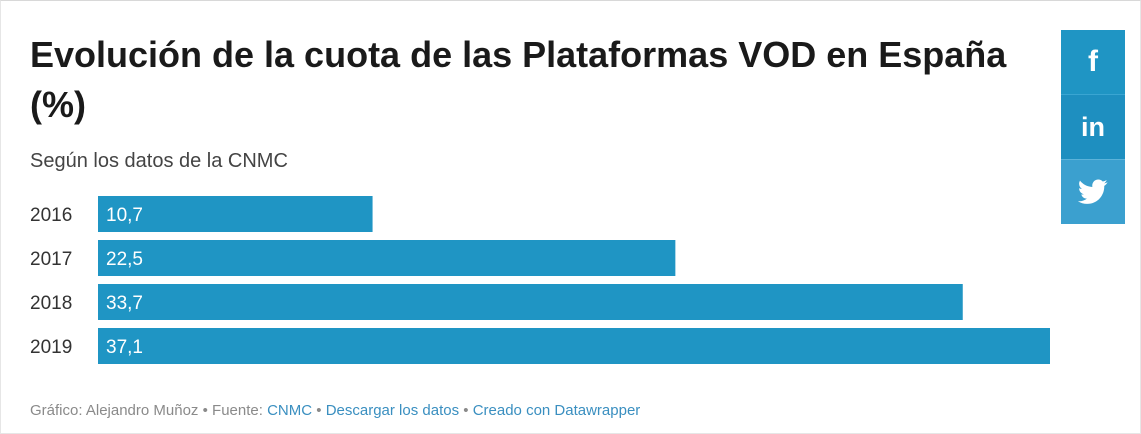 This screenshot has width=1141, height=434. I want to click on linkedin-icon: in, so click(1093, 126).